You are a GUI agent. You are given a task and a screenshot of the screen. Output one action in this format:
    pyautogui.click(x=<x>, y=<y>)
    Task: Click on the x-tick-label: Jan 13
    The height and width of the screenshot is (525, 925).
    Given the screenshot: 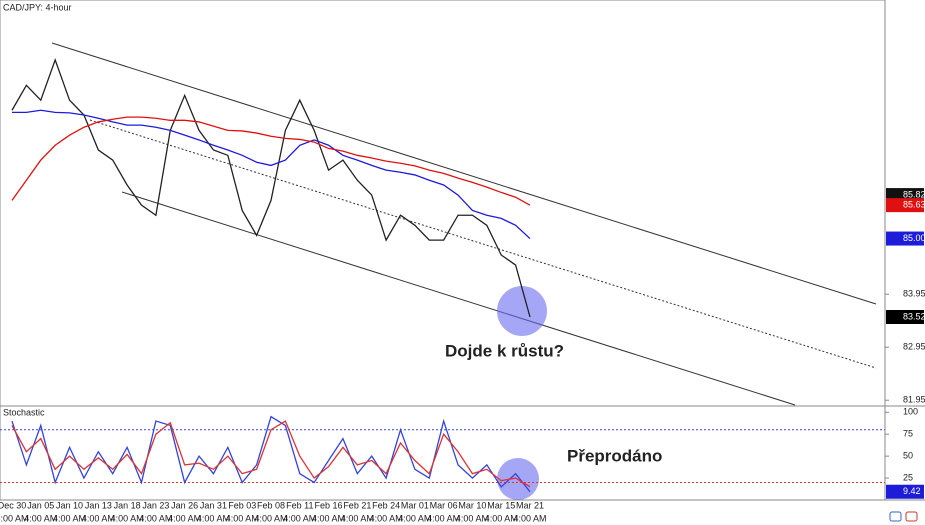 What is the action you would take?
    pyautogui.click(x=98, y=505)
    